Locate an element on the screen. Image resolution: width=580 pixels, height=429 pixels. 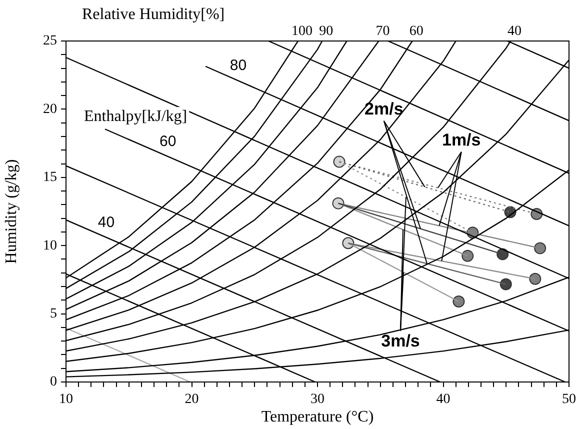
annotation: 80 is located at coordinates (238, 65).